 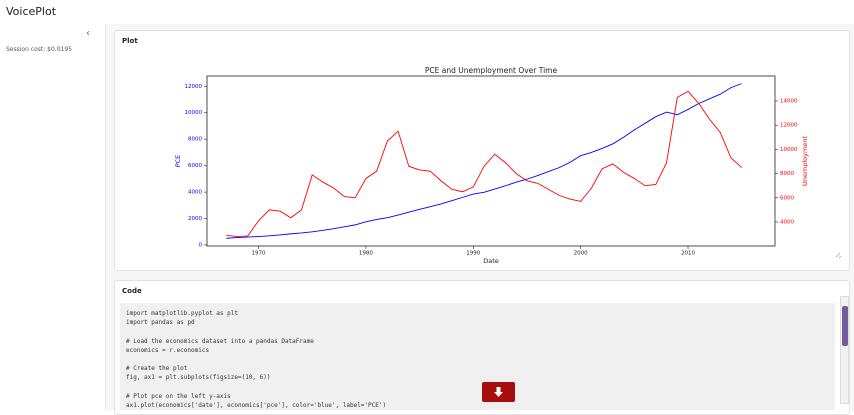 I want to click on scroll-down-button, so click(x=498, y=392).